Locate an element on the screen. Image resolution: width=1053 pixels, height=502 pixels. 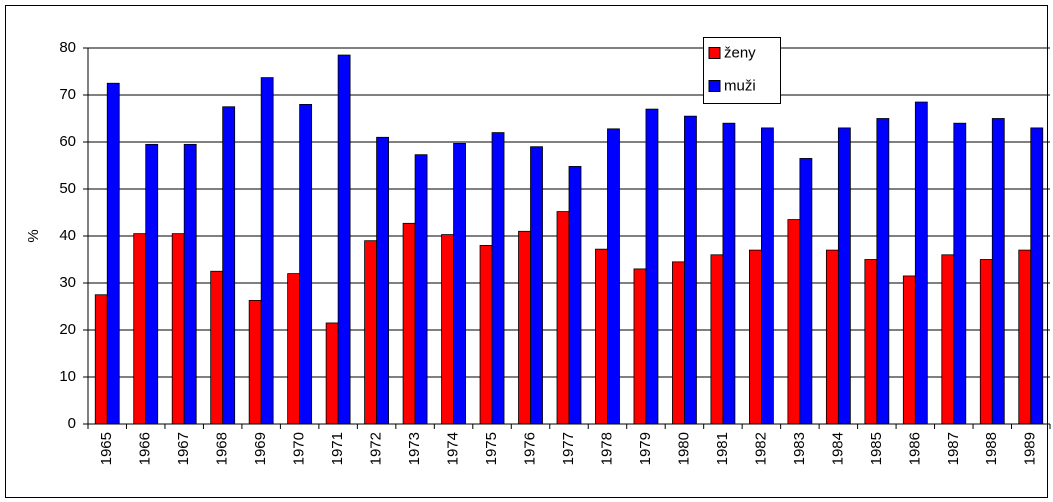
x-tick-label: 1985 is located at coordinates (876, 448).